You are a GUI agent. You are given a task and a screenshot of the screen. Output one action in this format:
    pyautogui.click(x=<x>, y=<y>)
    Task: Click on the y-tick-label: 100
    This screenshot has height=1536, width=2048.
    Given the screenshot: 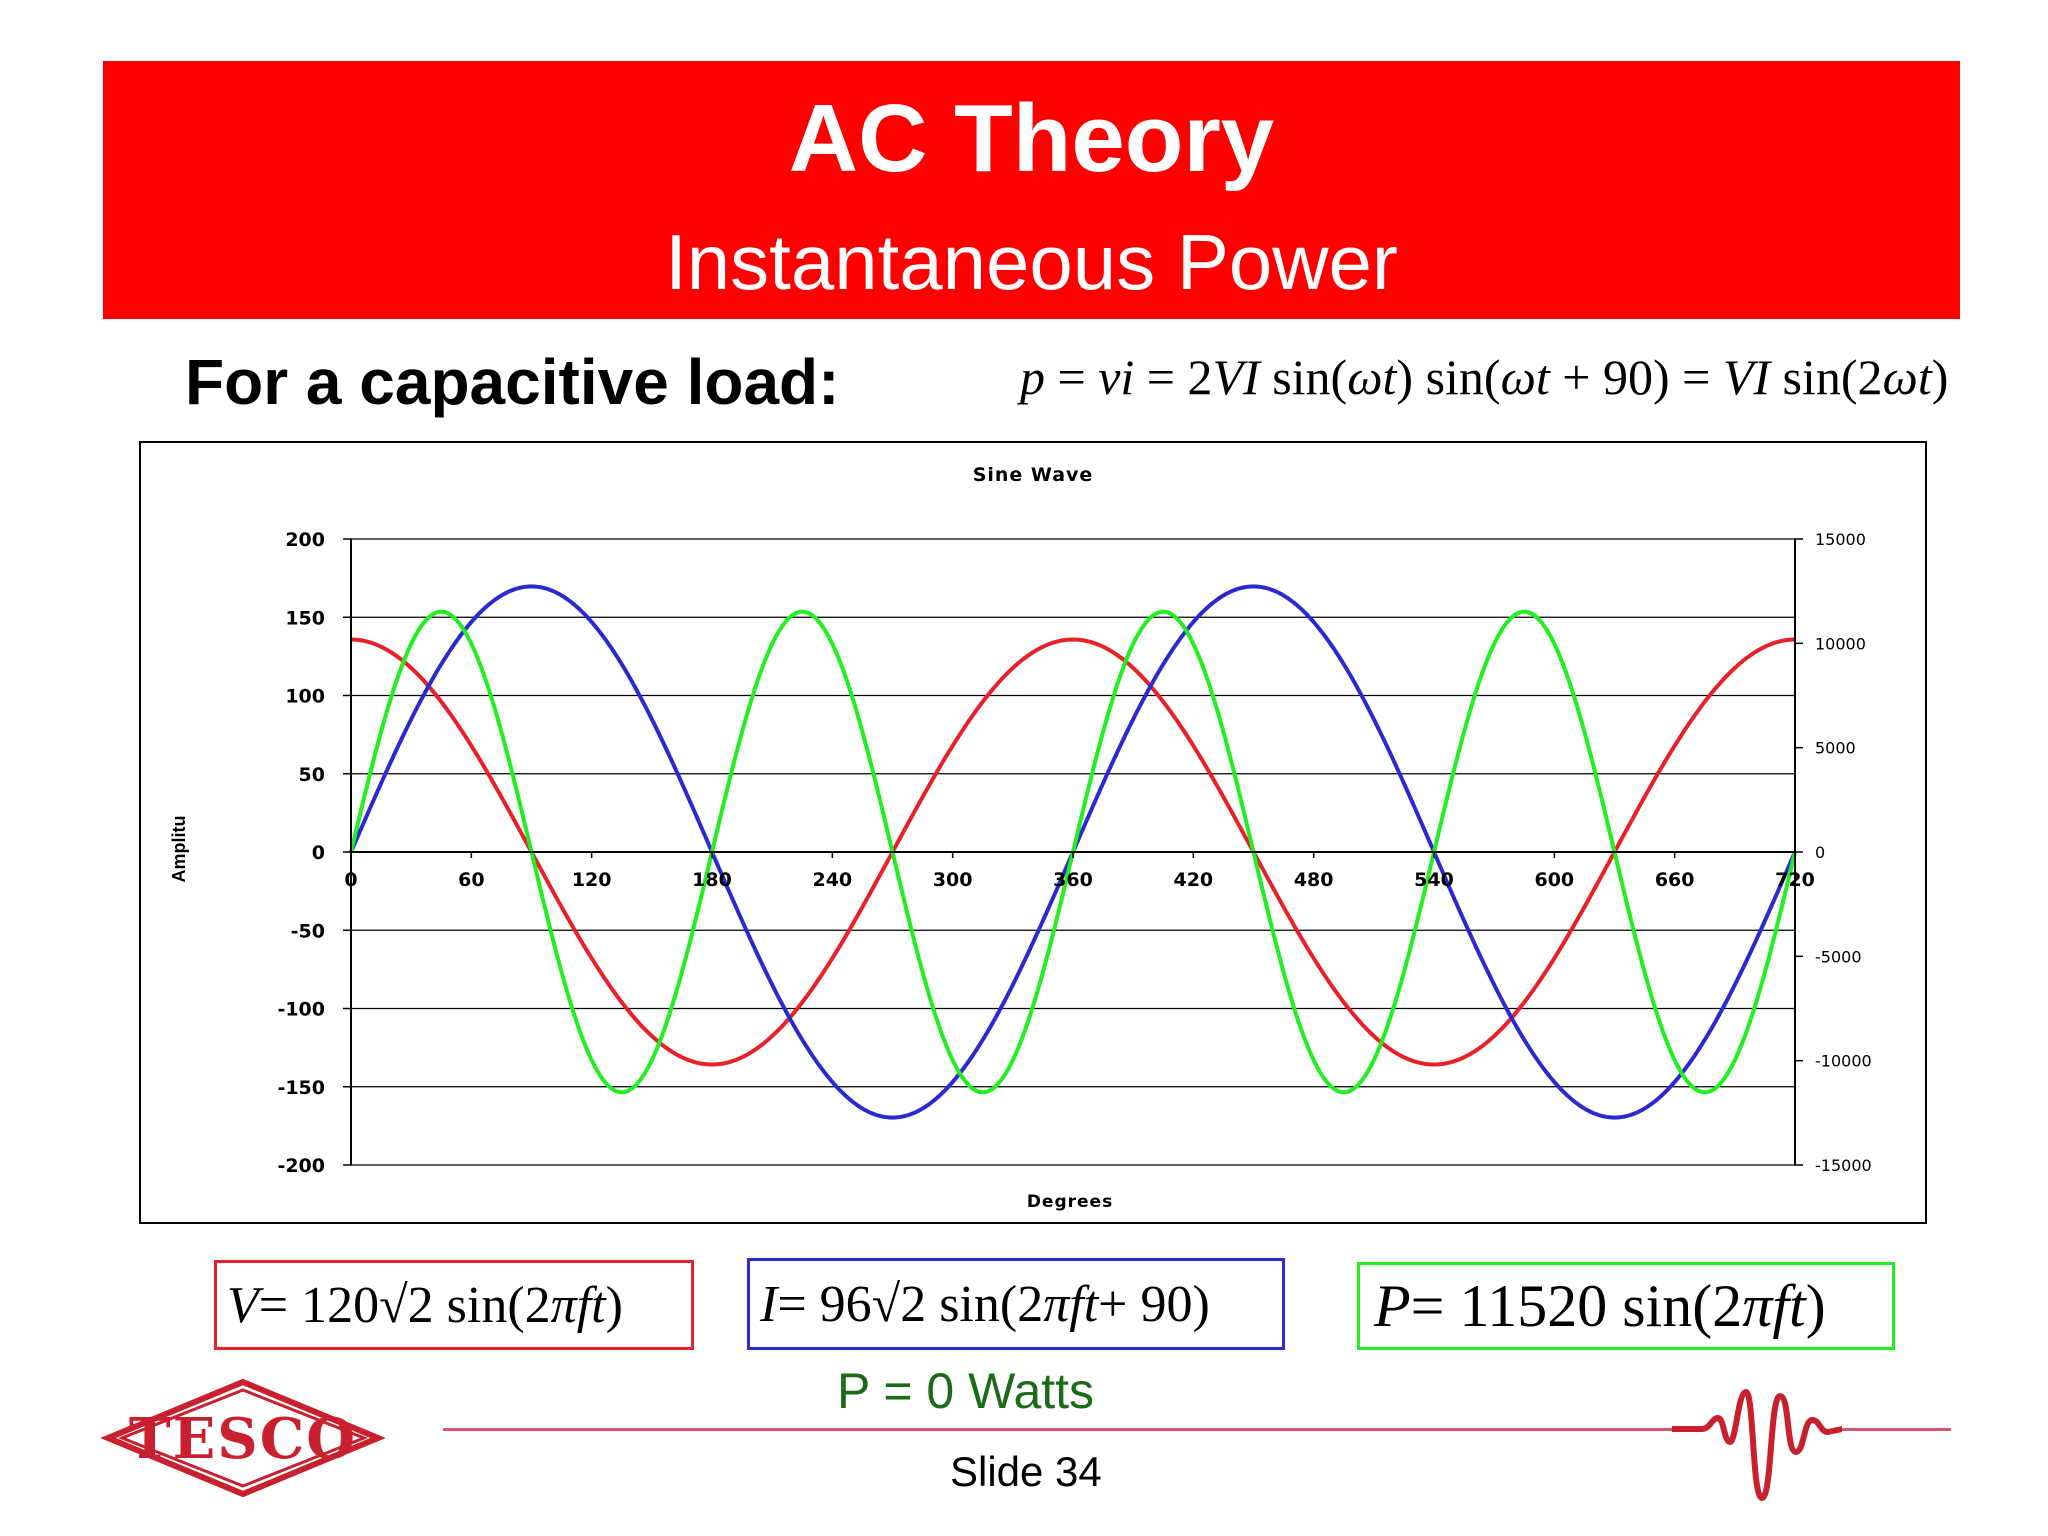 What is the action you would take?
    pyautogui.click(x=305, y=697)
    